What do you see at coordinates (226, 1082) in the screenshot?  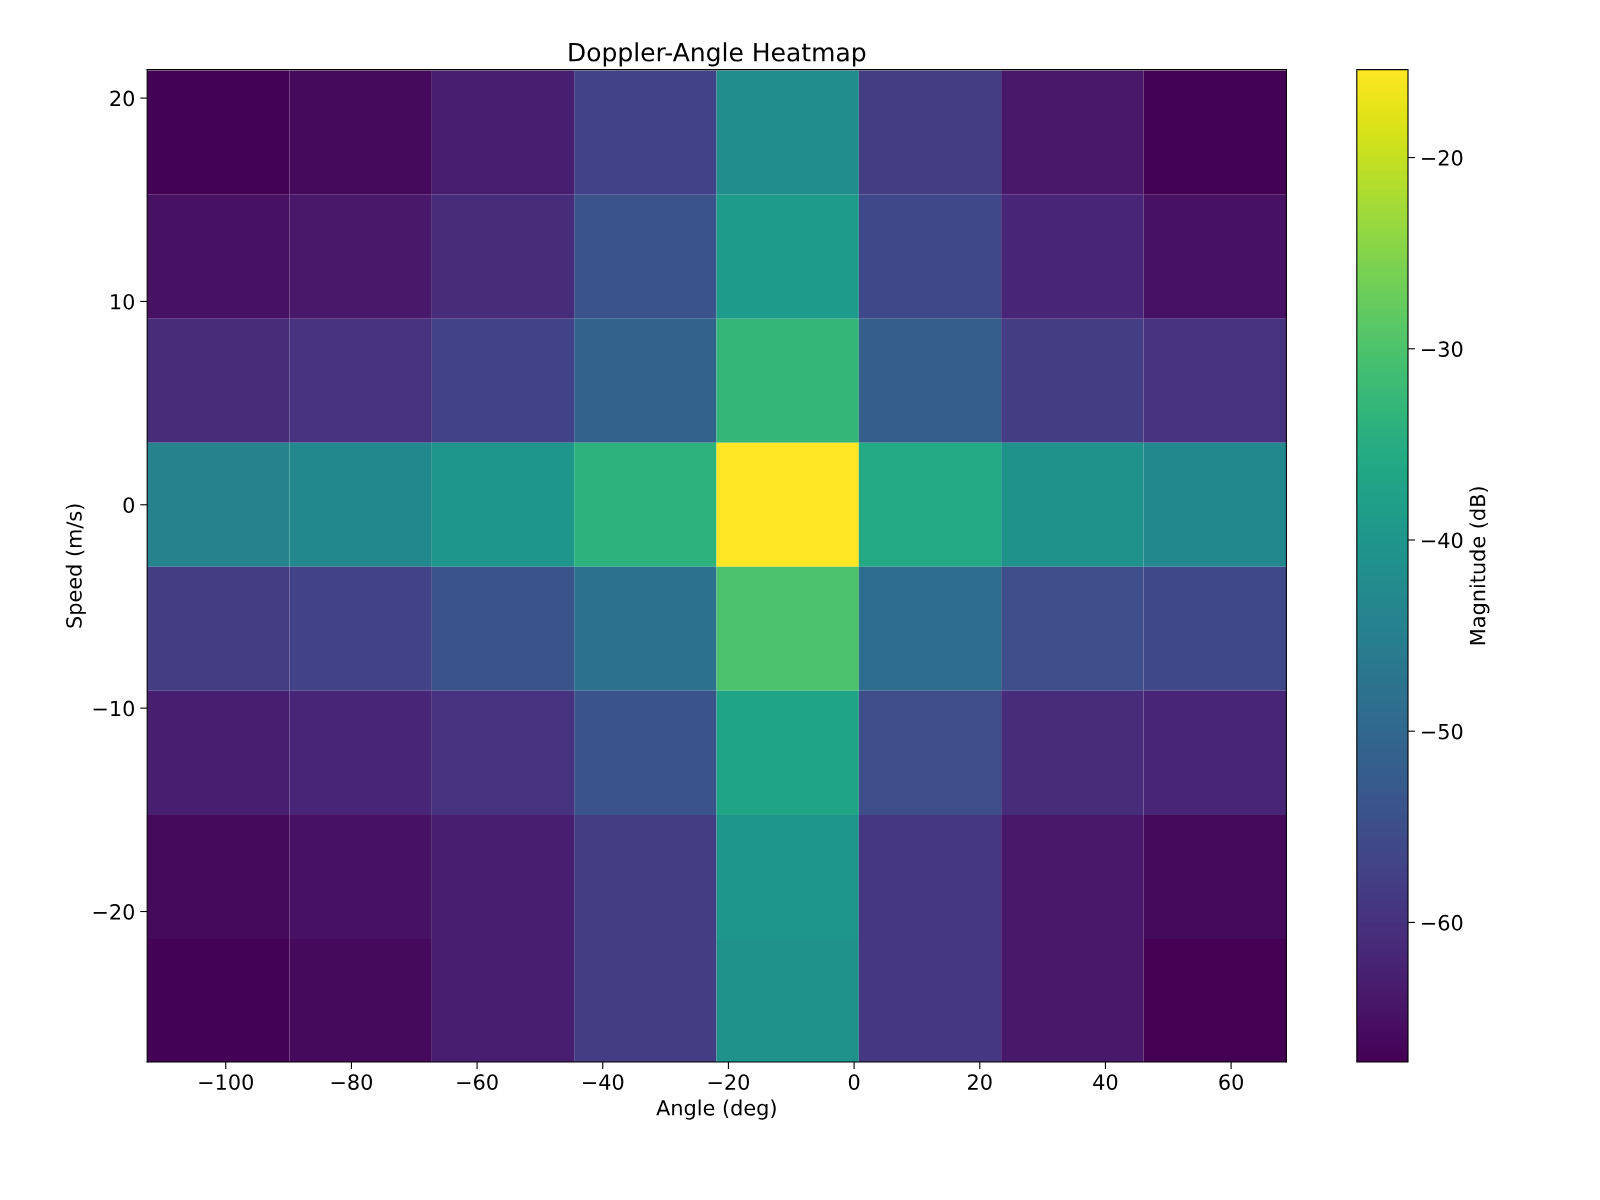 I see `x-tick-label: −100` at bounding box center [226, 1082].